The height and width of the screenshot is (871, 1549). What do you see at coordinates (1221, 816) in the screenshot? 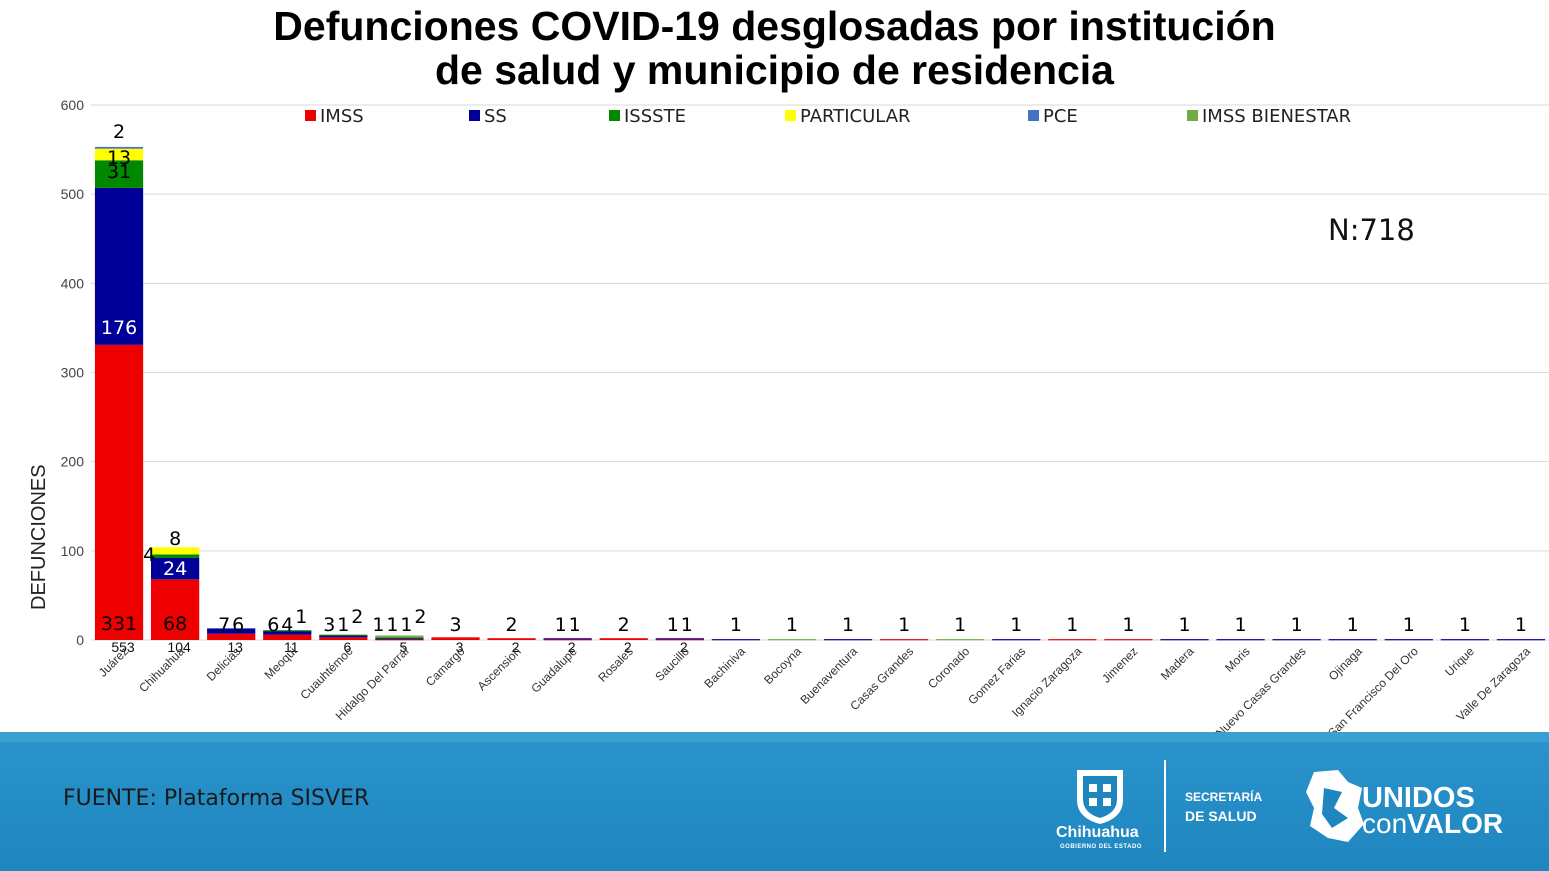
I see `secretaria-line-2: DE SALUD` at bounding box center [1221, 816].